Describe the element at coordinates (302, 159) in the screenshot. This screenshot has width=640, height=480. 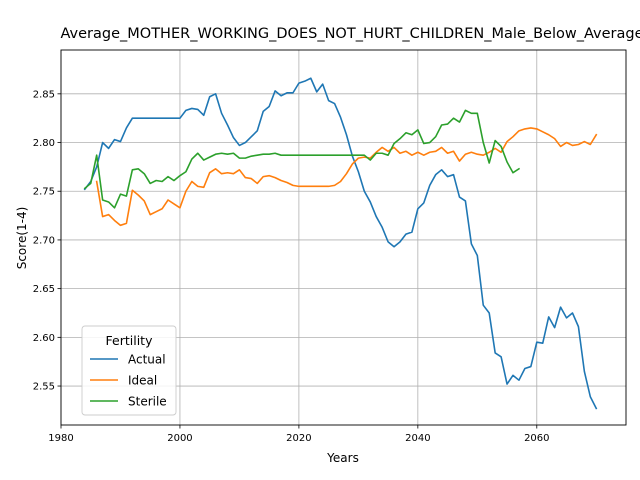
I see `series-line-sterile` at that location.